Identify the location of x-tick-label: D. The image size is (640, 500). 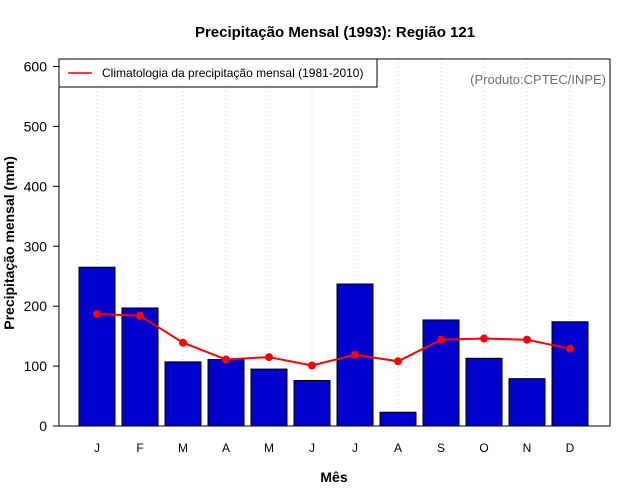
(570, 448).